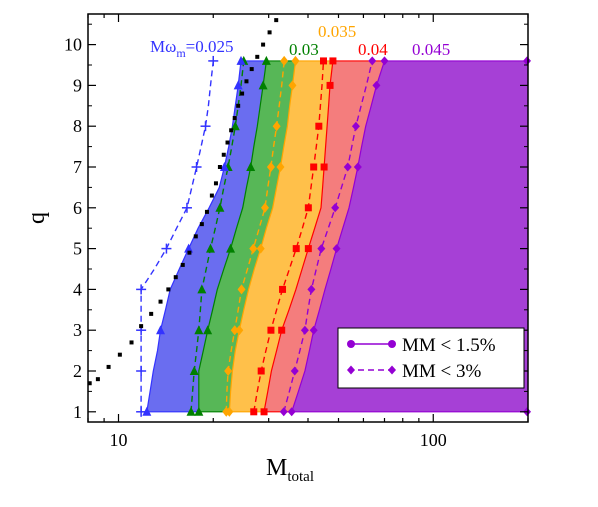  What do you see at coordinates (527, 61) in the screenshot?
I see `data-point-right-top` at bounding box center [527, 61].